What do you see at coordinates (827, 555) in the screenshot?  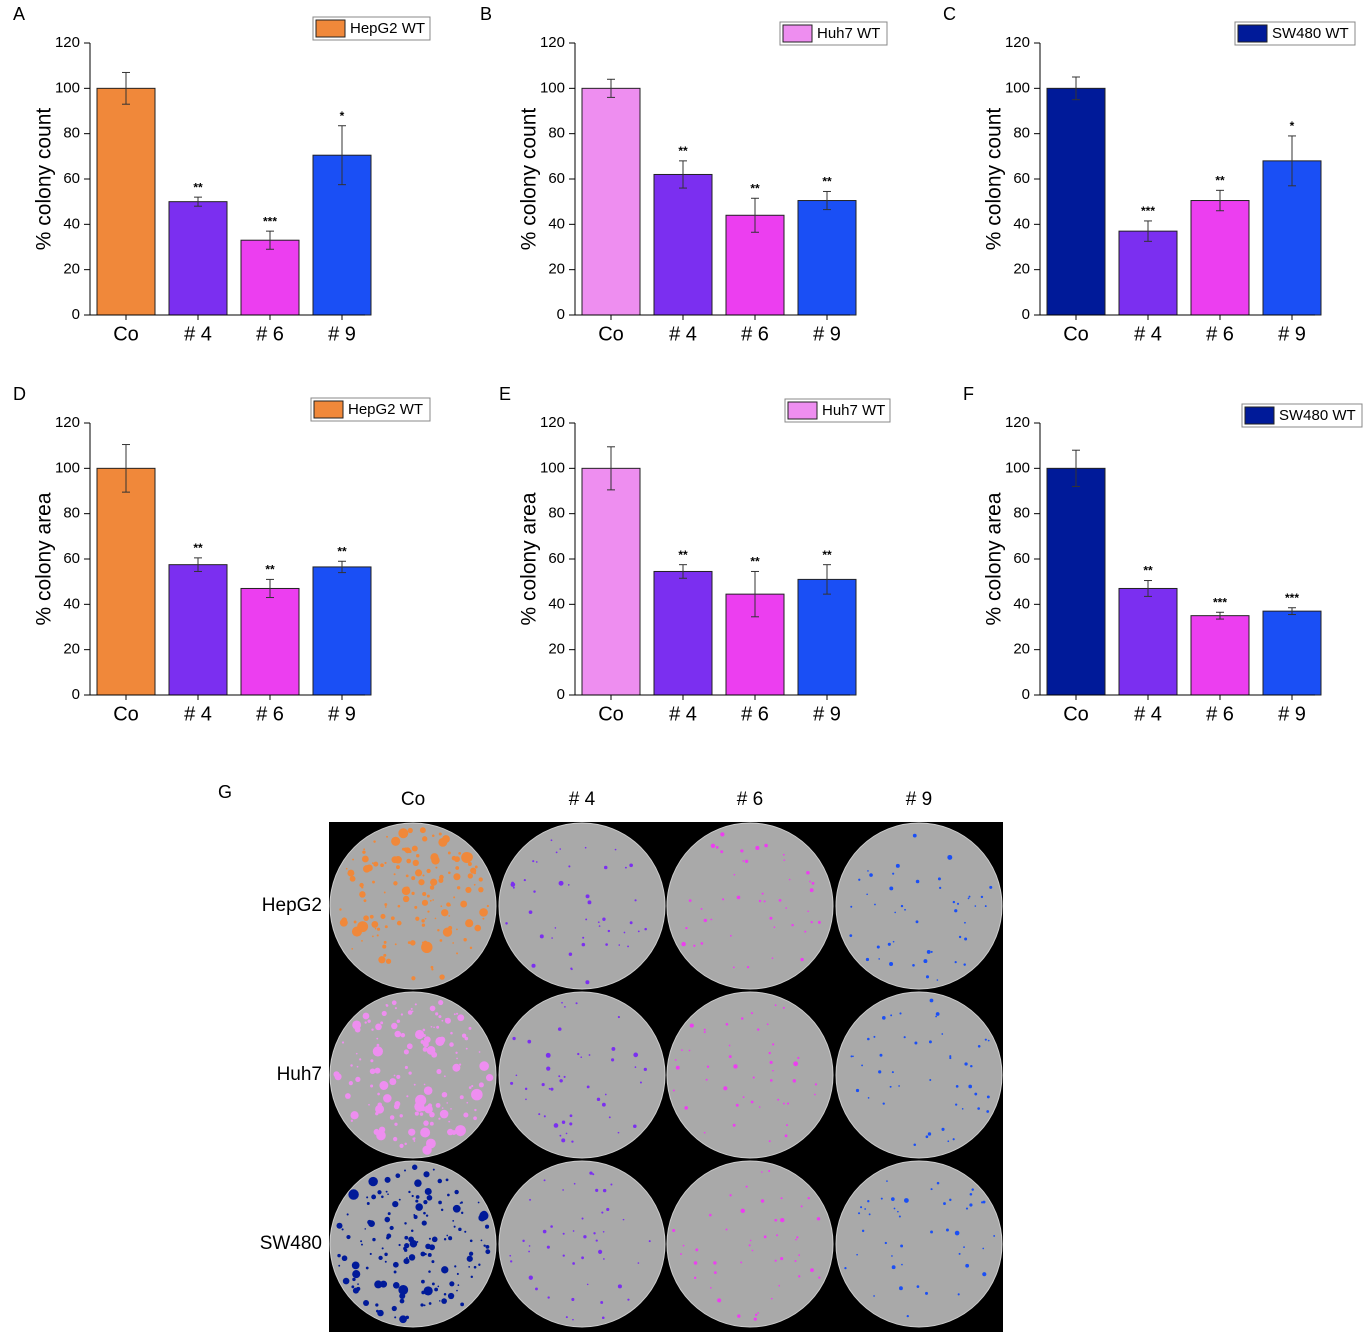 I see `significance-label: **` at bounding box center [827, 555].